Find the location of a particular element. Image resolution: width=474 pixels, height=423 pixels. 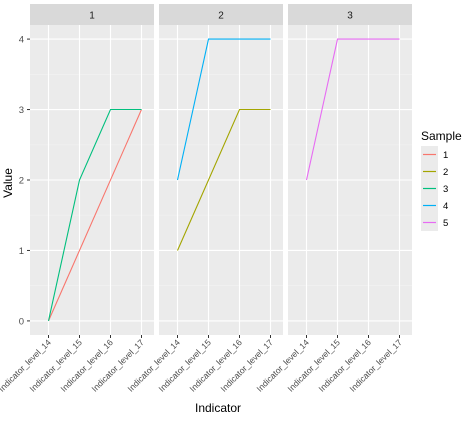

legend-label: 5 is located at coordinates (445, 223).